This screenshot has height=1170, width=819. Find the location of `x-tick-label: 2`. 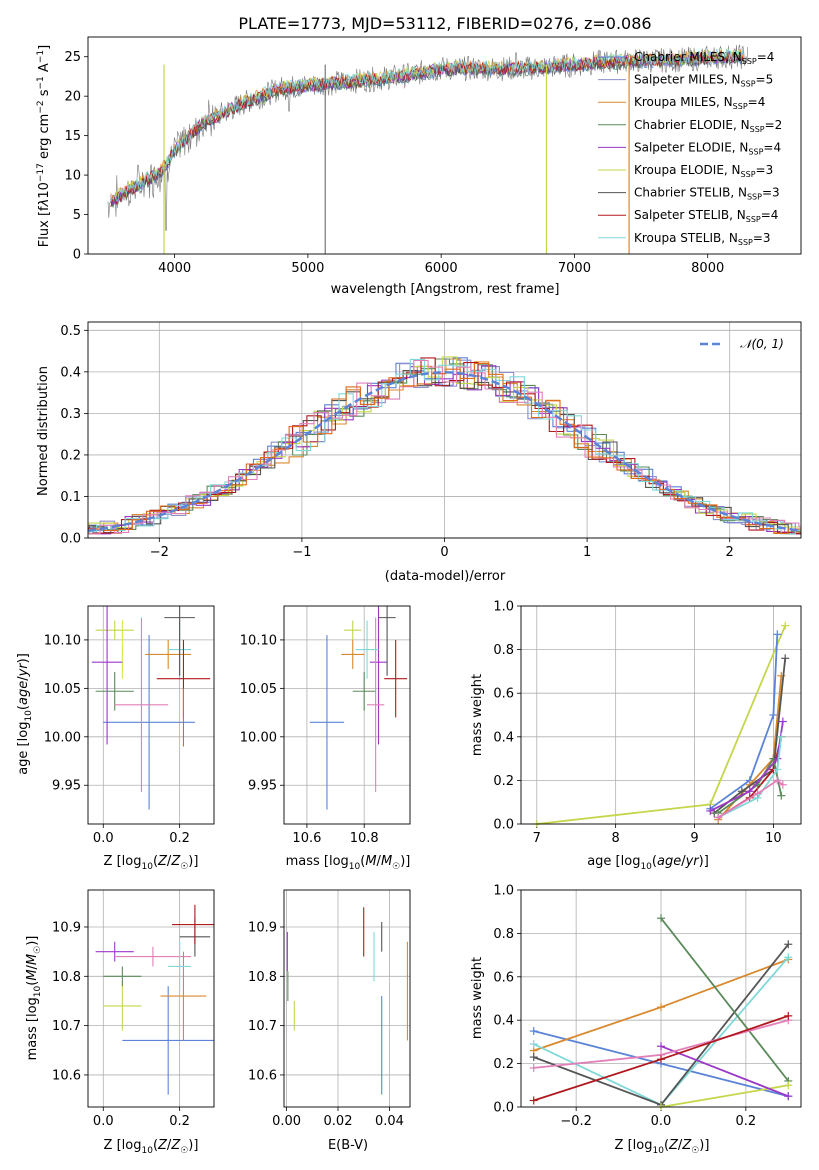

x-tick-label: 2 is located at coordinates (730, 552).